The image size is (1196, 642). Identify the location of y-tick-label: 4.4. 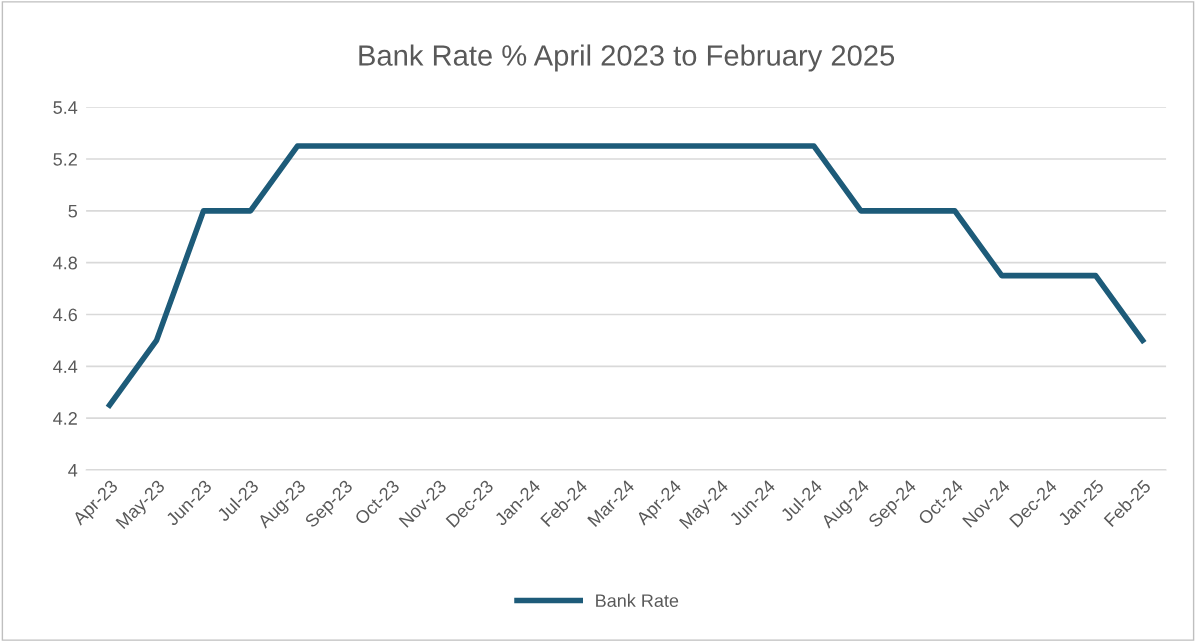
(65, 366).